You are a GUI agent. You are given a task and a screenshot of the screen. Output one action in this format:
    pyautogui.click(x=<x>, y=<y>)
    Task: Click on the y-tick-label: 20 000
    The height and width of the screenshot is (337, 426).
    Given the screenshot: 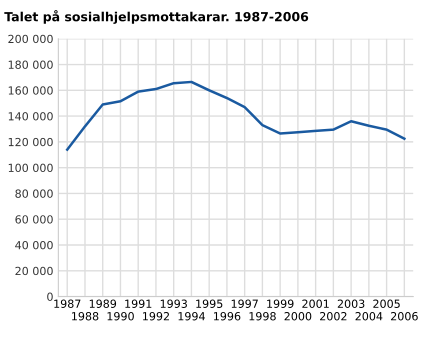 What is the action you would take?
    pyautogui.click(x=34, y=271)
    